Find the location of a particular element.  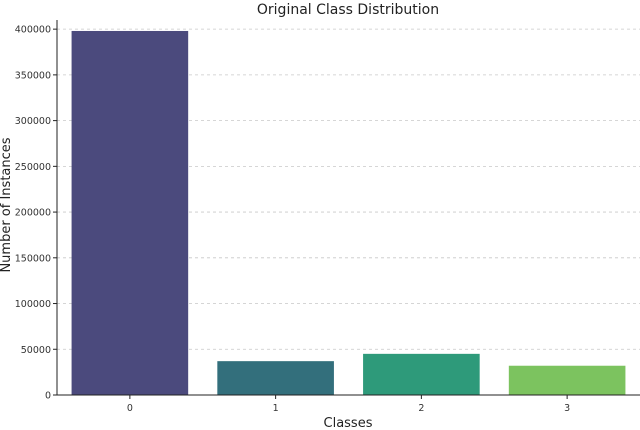

x-axis-label: Classes is located at coordinates (348, 423).